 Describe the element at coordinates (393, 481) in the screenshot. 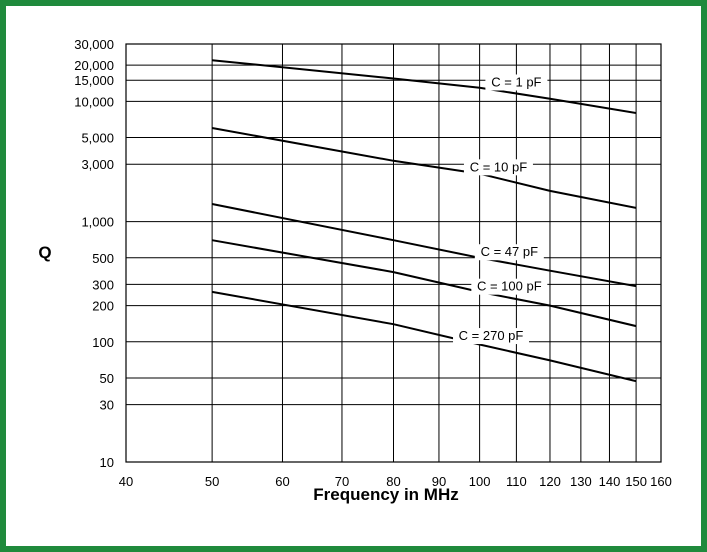

I see `x-tick-label: 80` at that location.